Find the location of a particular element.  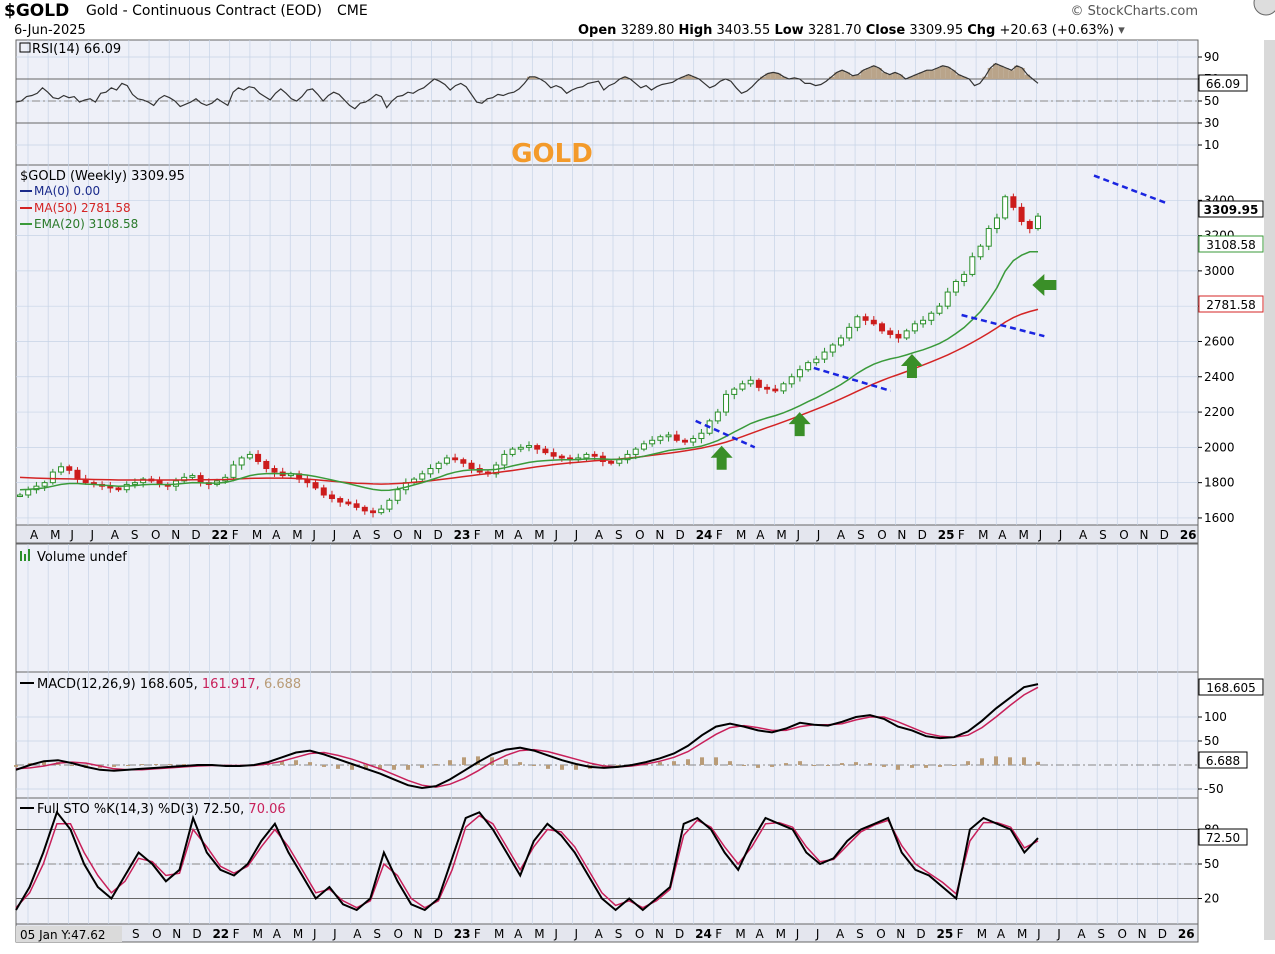

corner-button-icon is located at coordinates (1264, 8).